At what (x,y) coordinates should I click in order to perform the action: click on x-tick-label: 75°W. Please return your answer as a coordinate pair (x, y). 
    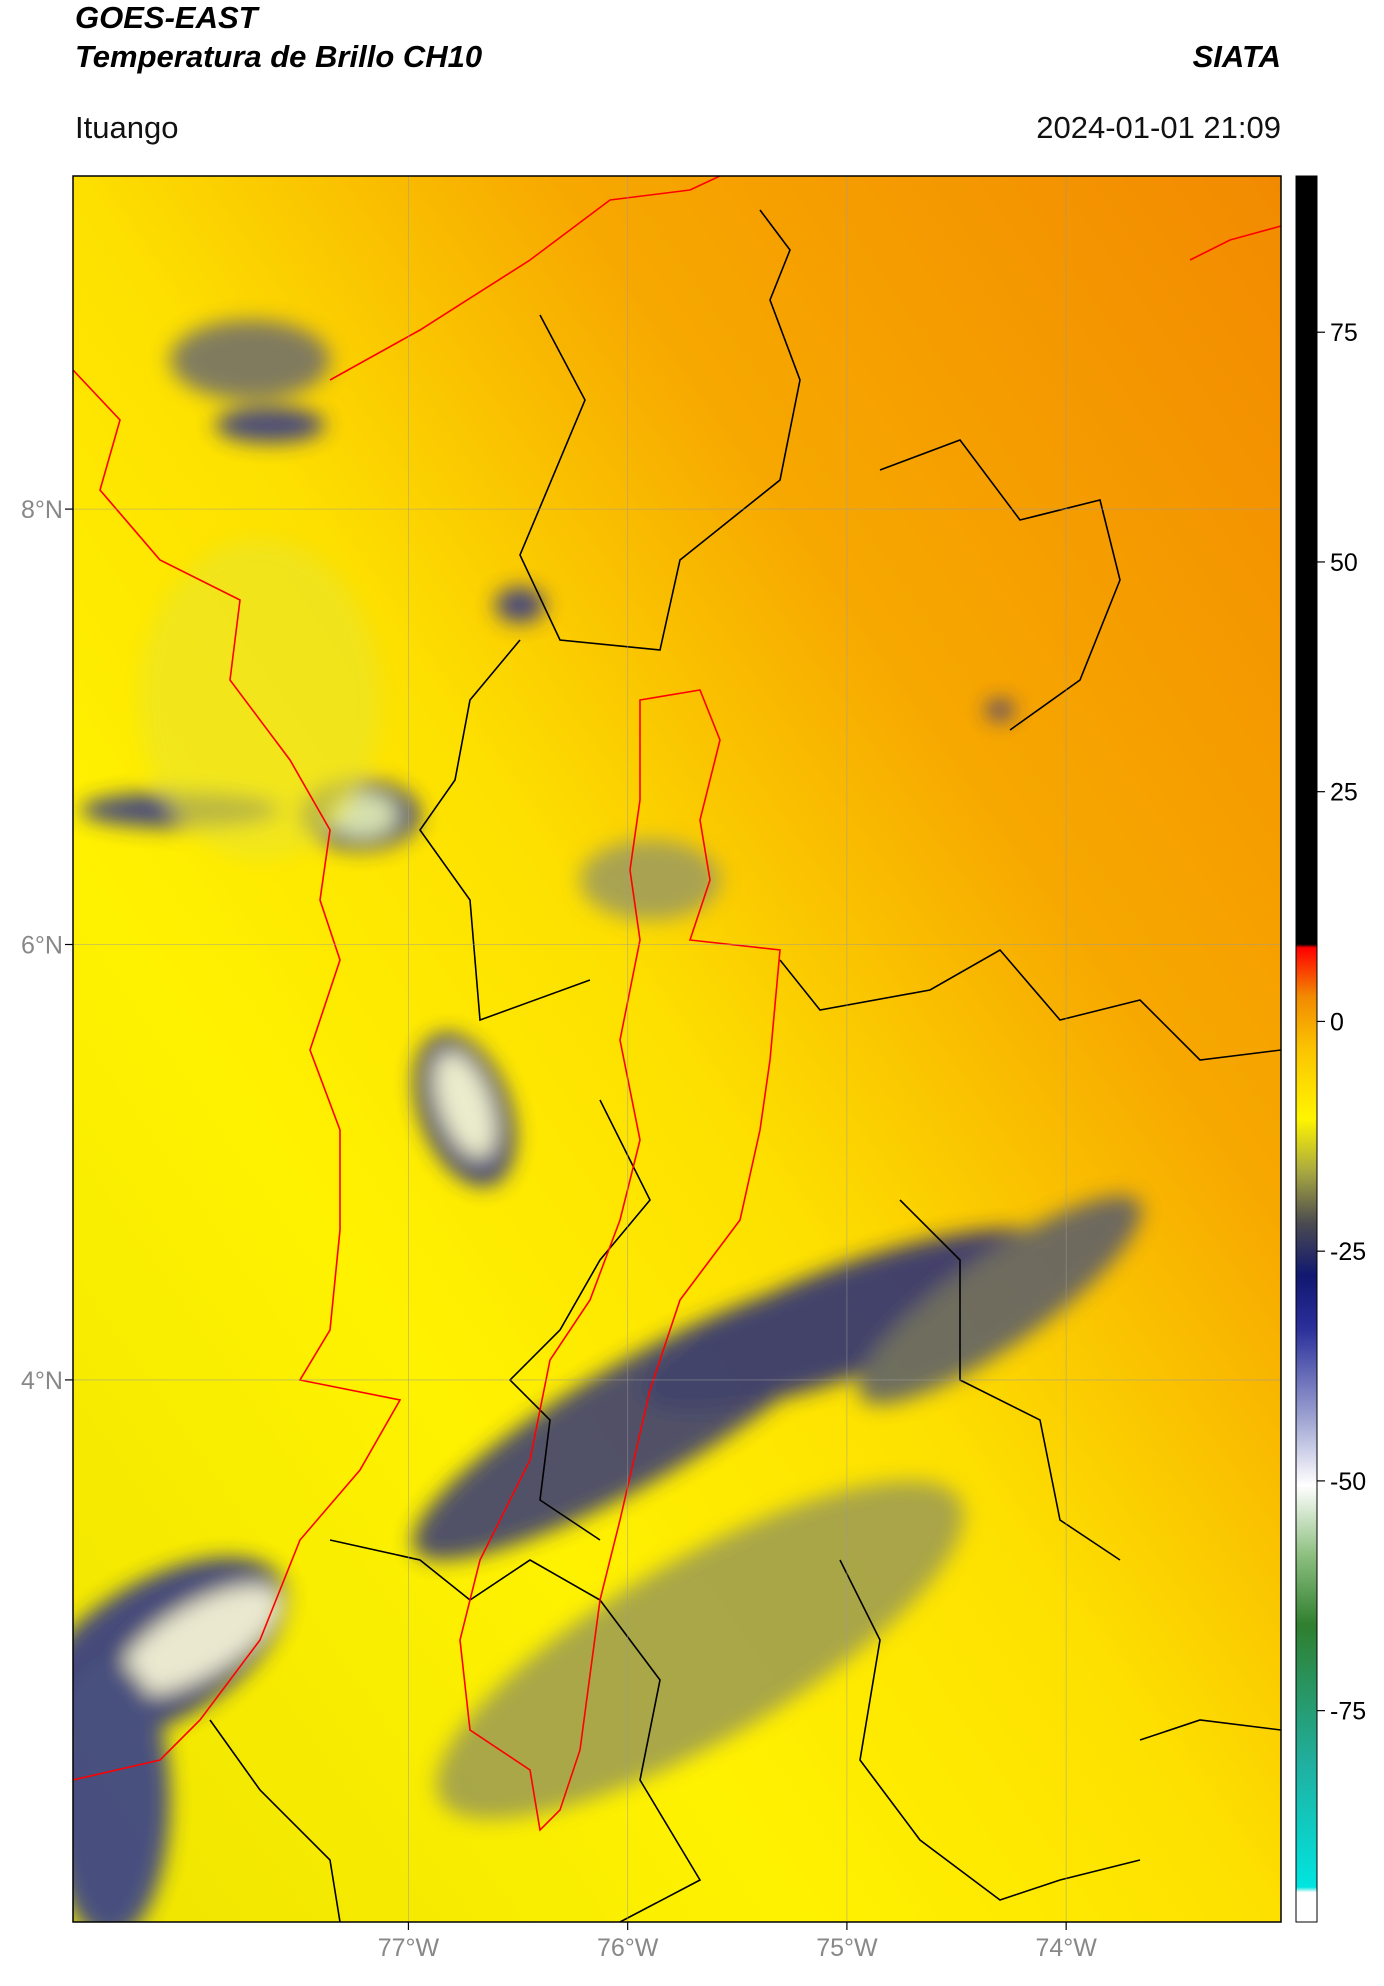
    Looking at the image, I should click on (847, 1948).